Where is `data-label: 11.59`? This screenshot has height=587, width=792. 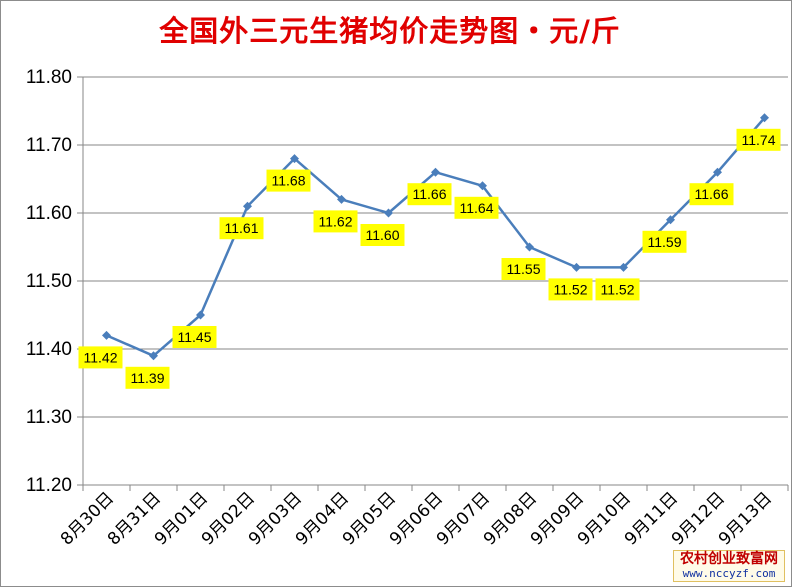
data-label: 11.59 is located at coordinates (665, 242).